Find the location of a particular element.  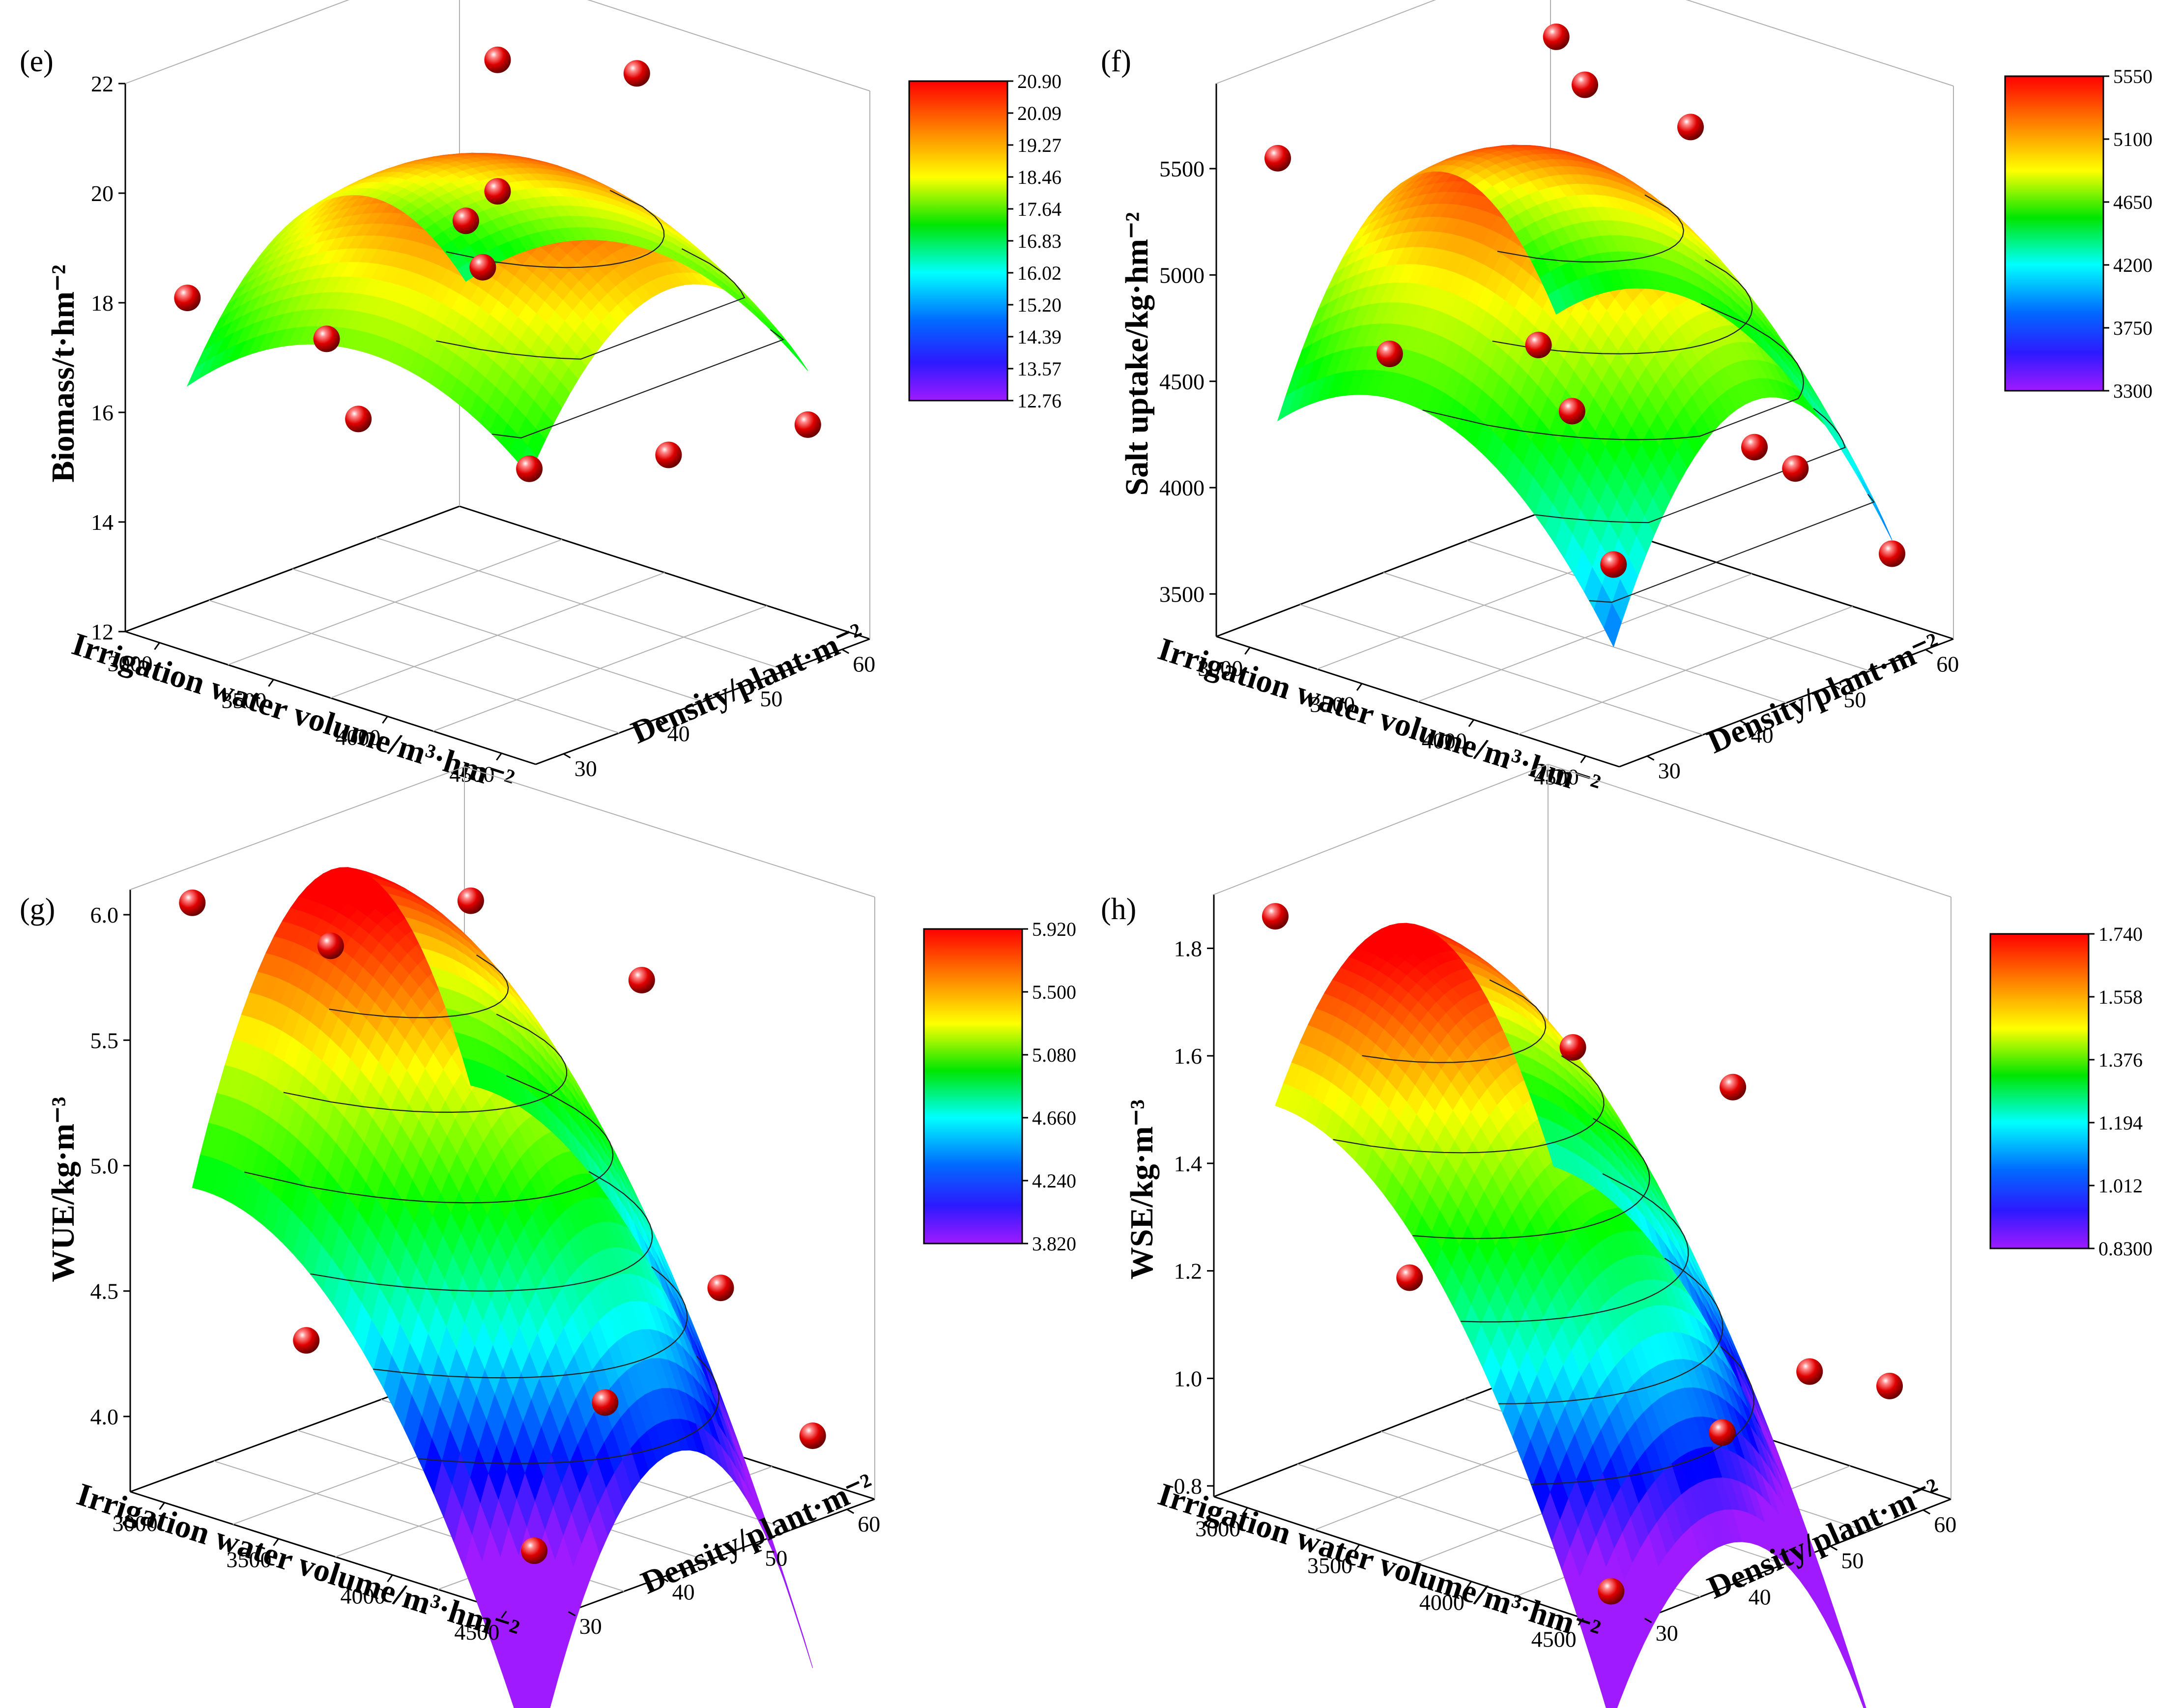

response-surface is located at coordinates (497, 314).